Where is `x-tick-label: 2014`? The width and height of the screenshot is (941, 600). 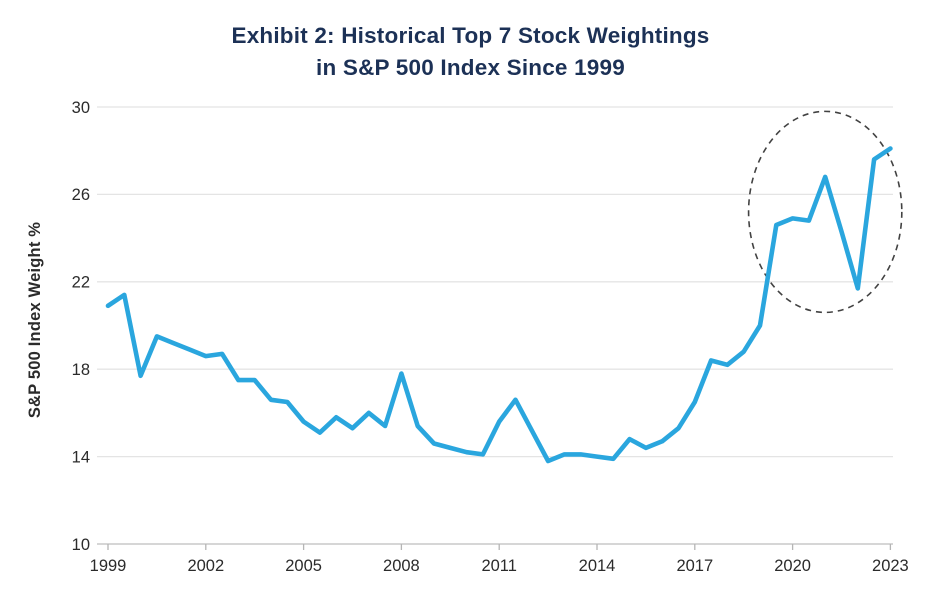 x-tick-label: 2014 is located at coordinates (597, 566).